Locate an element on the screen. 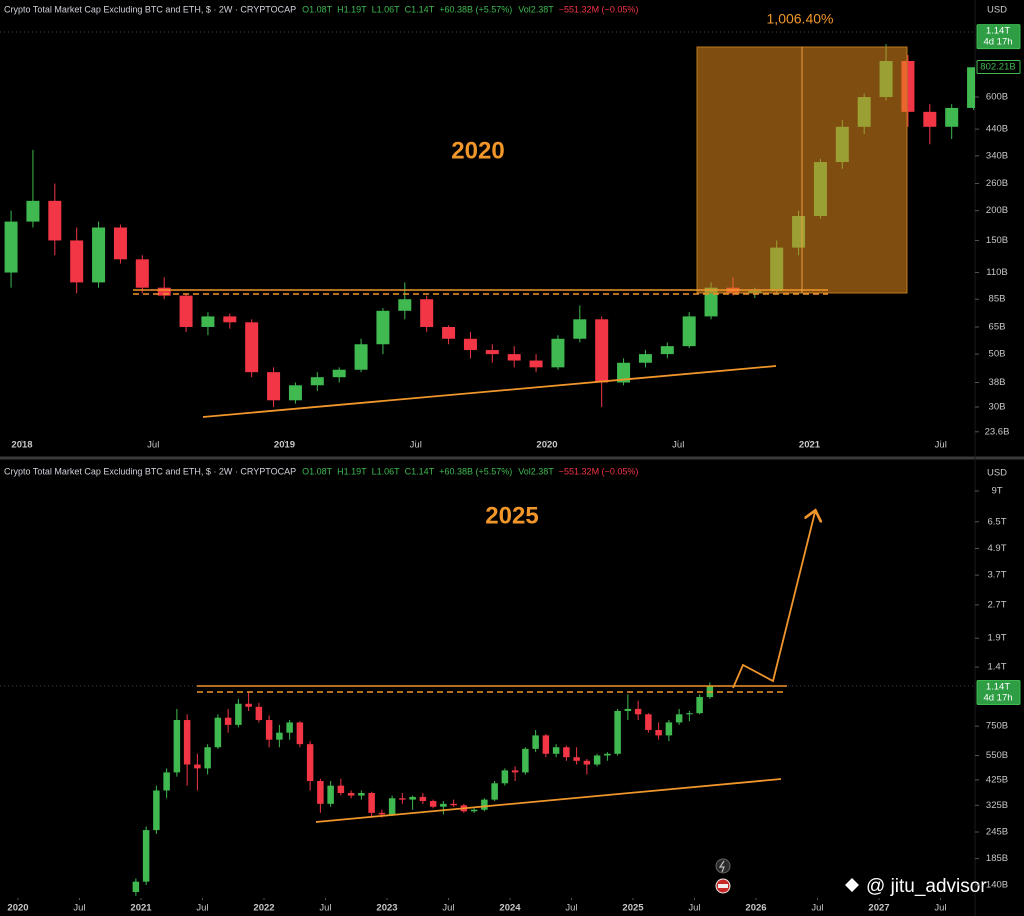 The width and height of the screenshot is (1024, 916). price-tag-countdown: 4d 17h is located at coordinates (997, 42).